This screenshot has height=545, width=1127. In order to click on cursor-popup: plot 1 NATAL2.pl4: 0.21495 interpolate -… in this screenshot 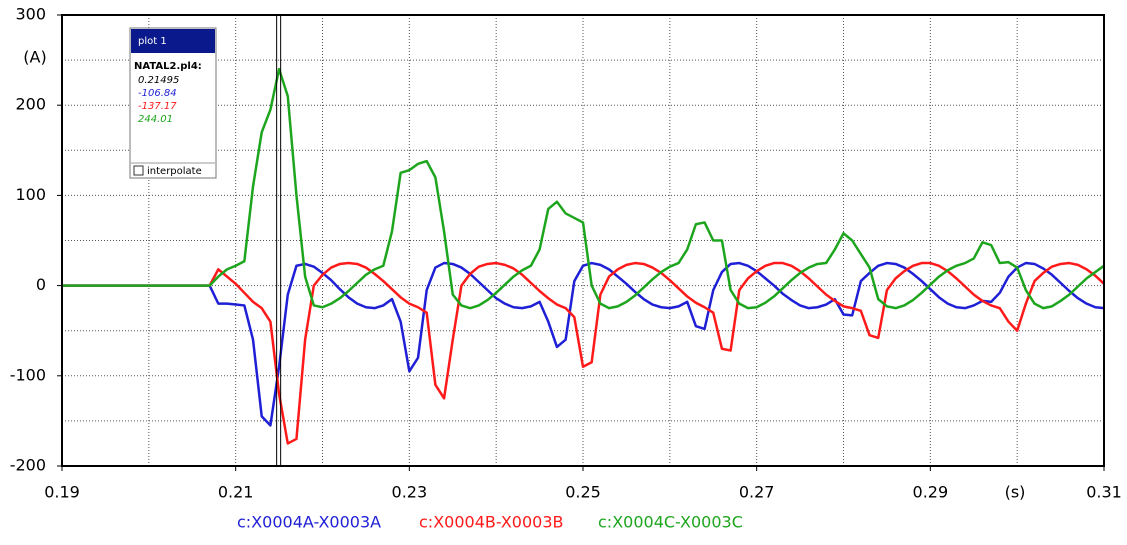, I will do `click(173, 103)`.